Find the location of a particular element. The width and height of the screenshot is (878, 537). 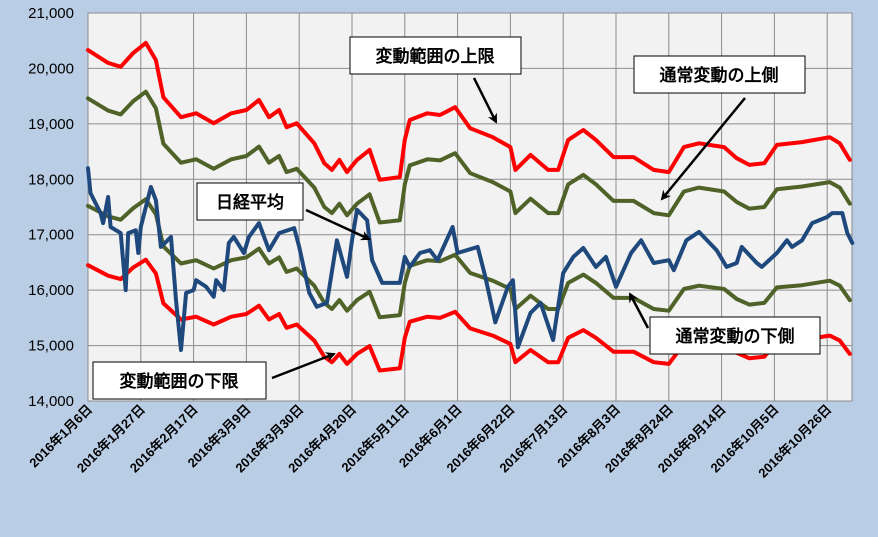

annotation-lower-limit: 変動範囲の下限 is located at coordinates (214, 376).